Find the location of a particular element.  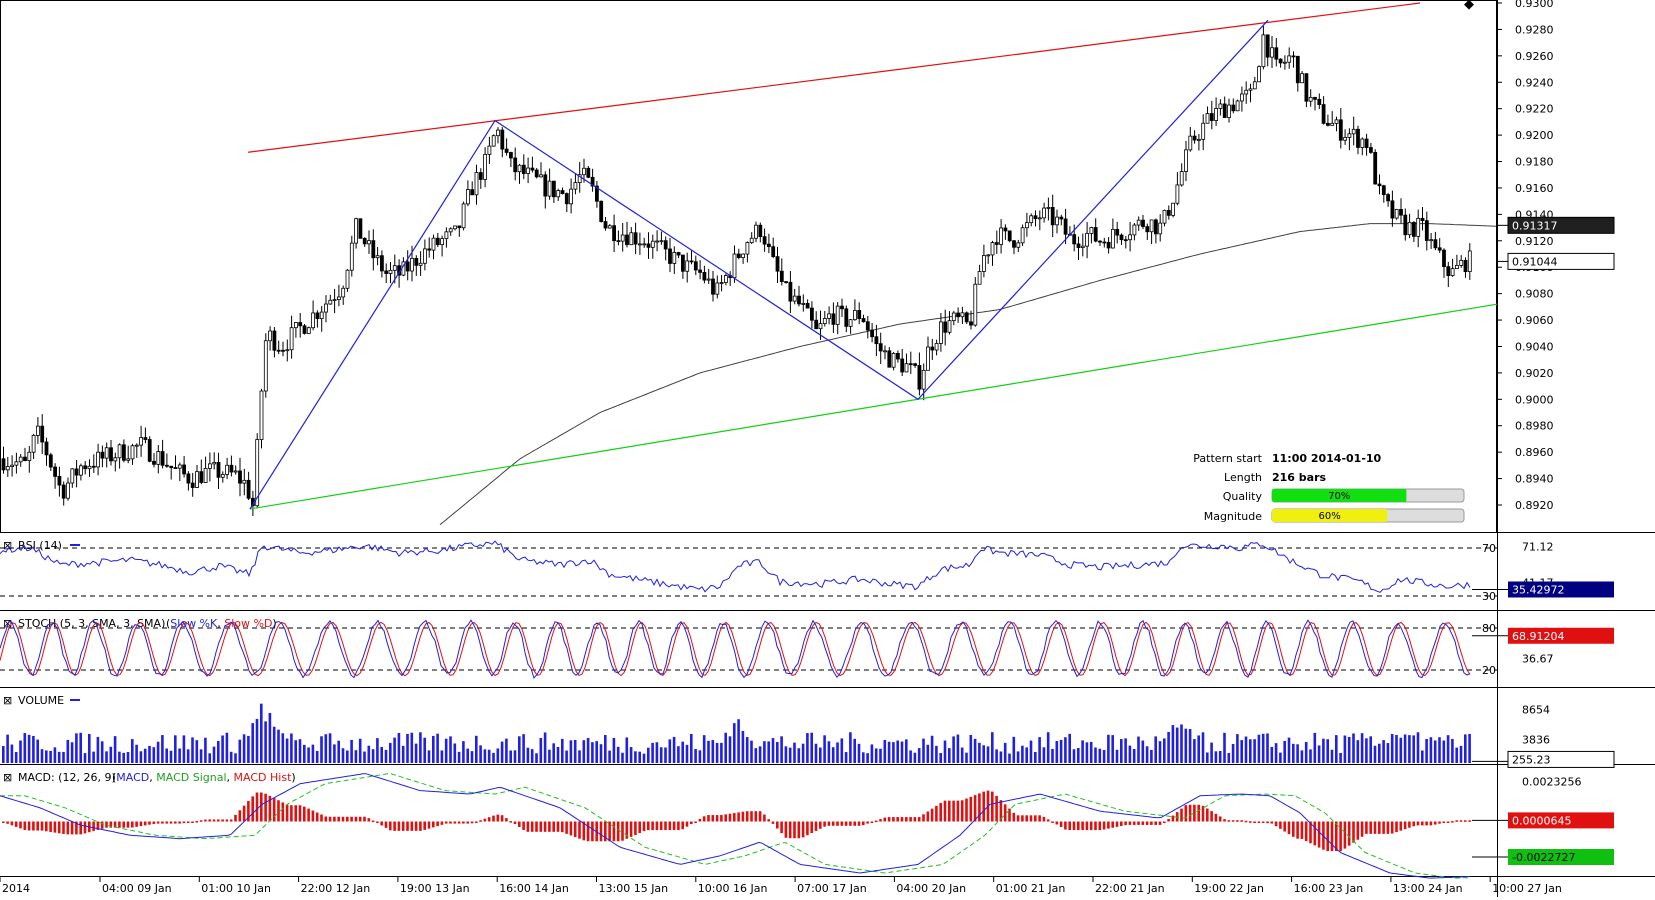

macd-collapse-icon: ⊠ is located at coordinates (7, 777).